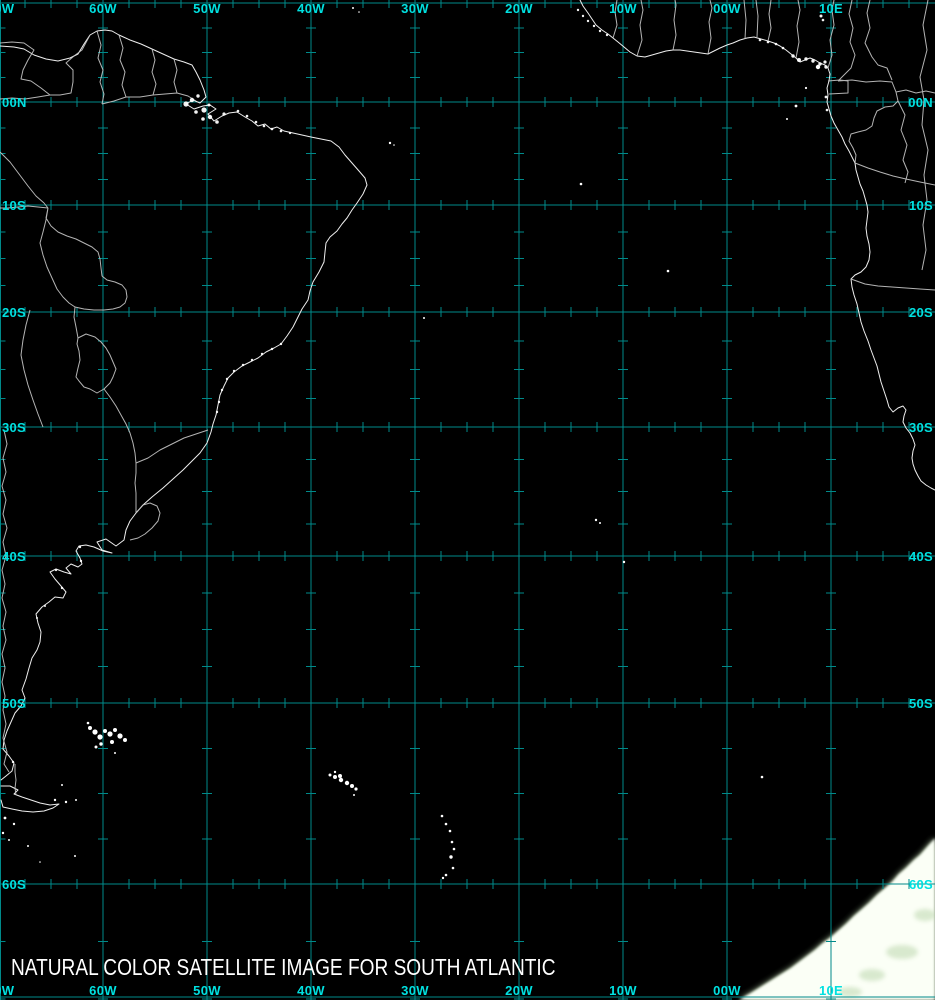 The width and height of the screenshot is (935, 1000). What do you see at coordinates (415, 990) in the screenshot?
I see `lon-label-bottom: 30W` at bounding box center [415, 990].